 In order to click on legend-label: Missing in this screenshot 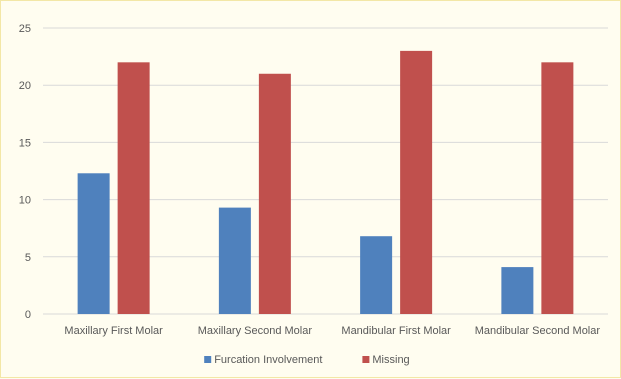, I will do `click(390, 360)`.